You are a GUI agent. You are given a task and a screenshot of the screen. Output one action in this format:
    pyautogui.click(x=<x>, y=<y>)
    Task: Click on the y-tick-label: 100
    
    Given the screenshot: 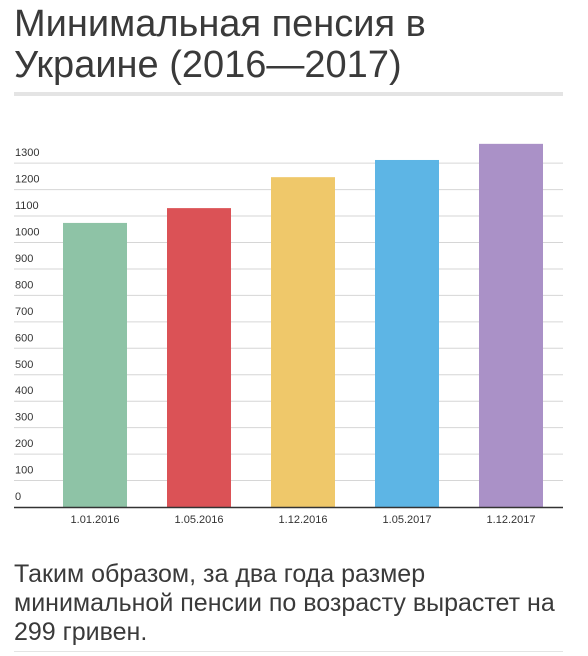 What is the action you would take?
    pyautogui.click(x=24, y=471)
    